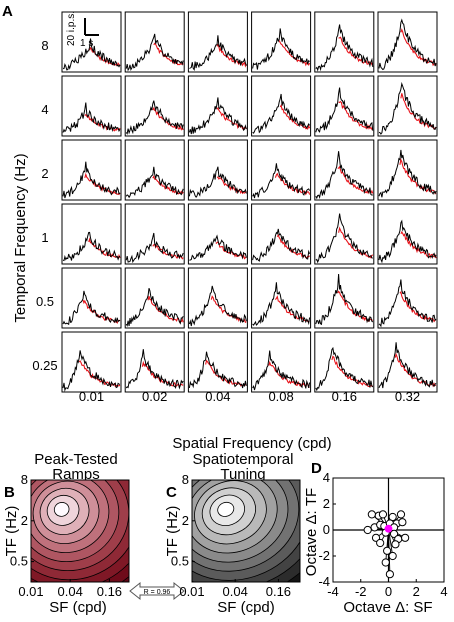  I want to click on scale-bar-y-text: 20 i.p.s., so click(71, 28).